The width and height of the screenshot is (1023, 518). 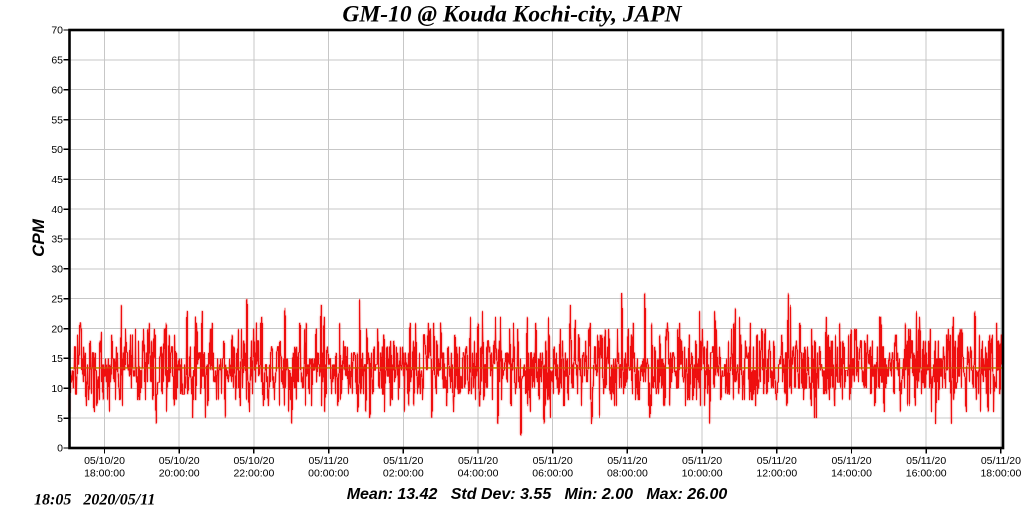 What do you see at coordinates (478, 474) in the screenshot?
I see `svg-text: 04:00:00` at bounding box center [478, 474].